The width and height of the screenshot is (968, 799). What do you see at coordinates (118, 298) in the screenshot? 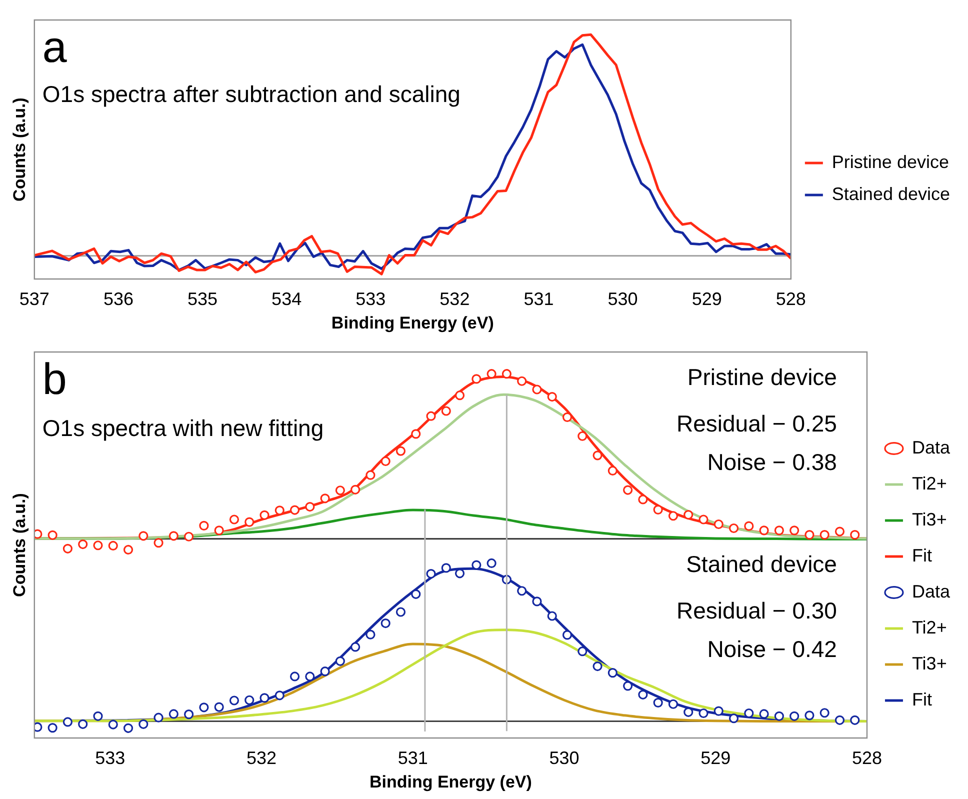
I see `x-tick-label: 536` at bounding box center [118, 298].